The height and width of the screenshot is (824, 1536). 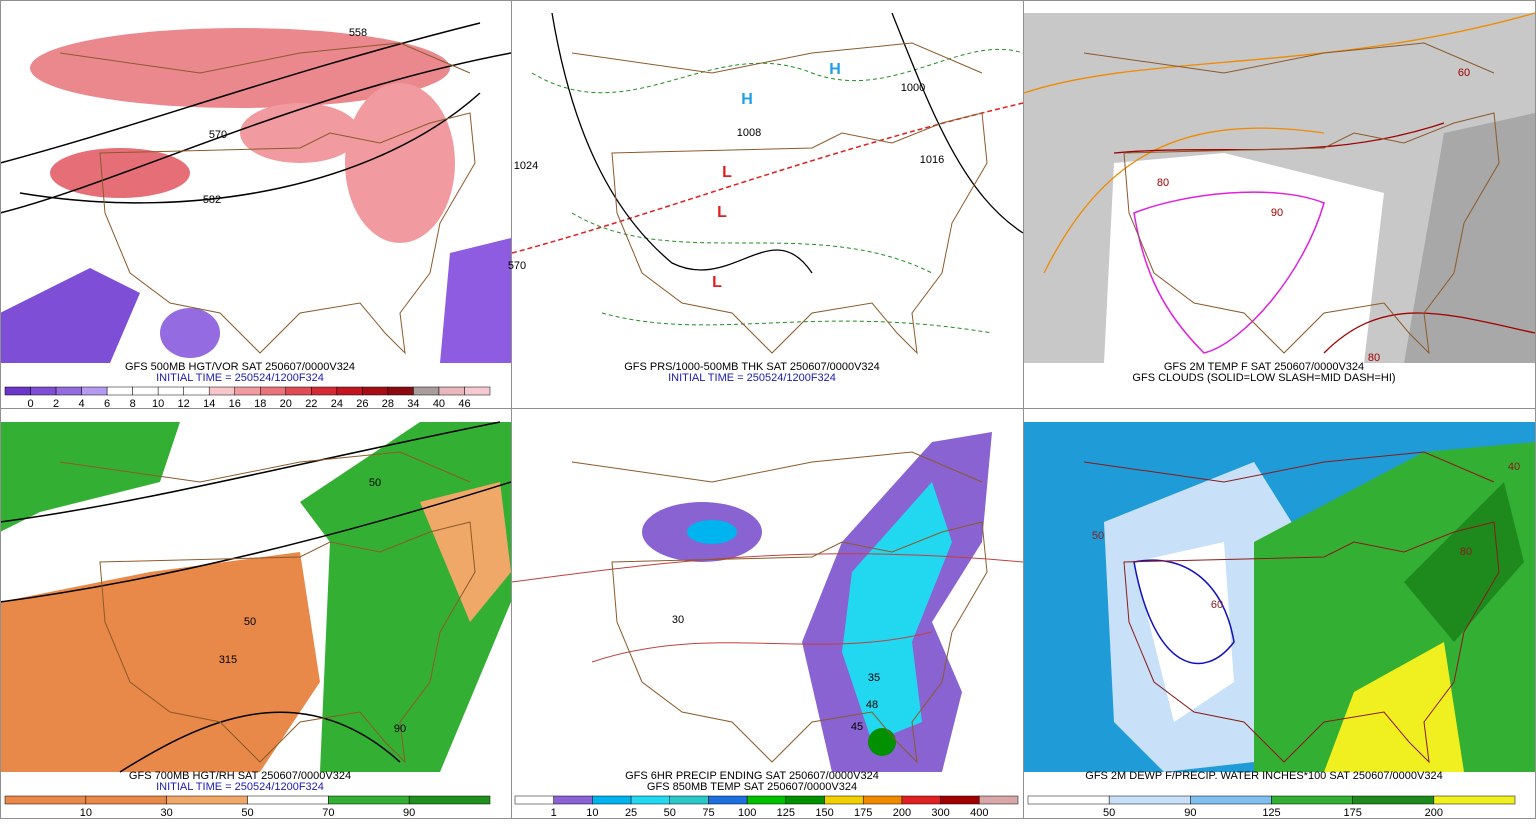 What do you see at coordinates (752, 787) in the screenshot?
I see `caption: GFS 850MB TEMP SAT 250607/0000V324` at bounding box center [752, 787].